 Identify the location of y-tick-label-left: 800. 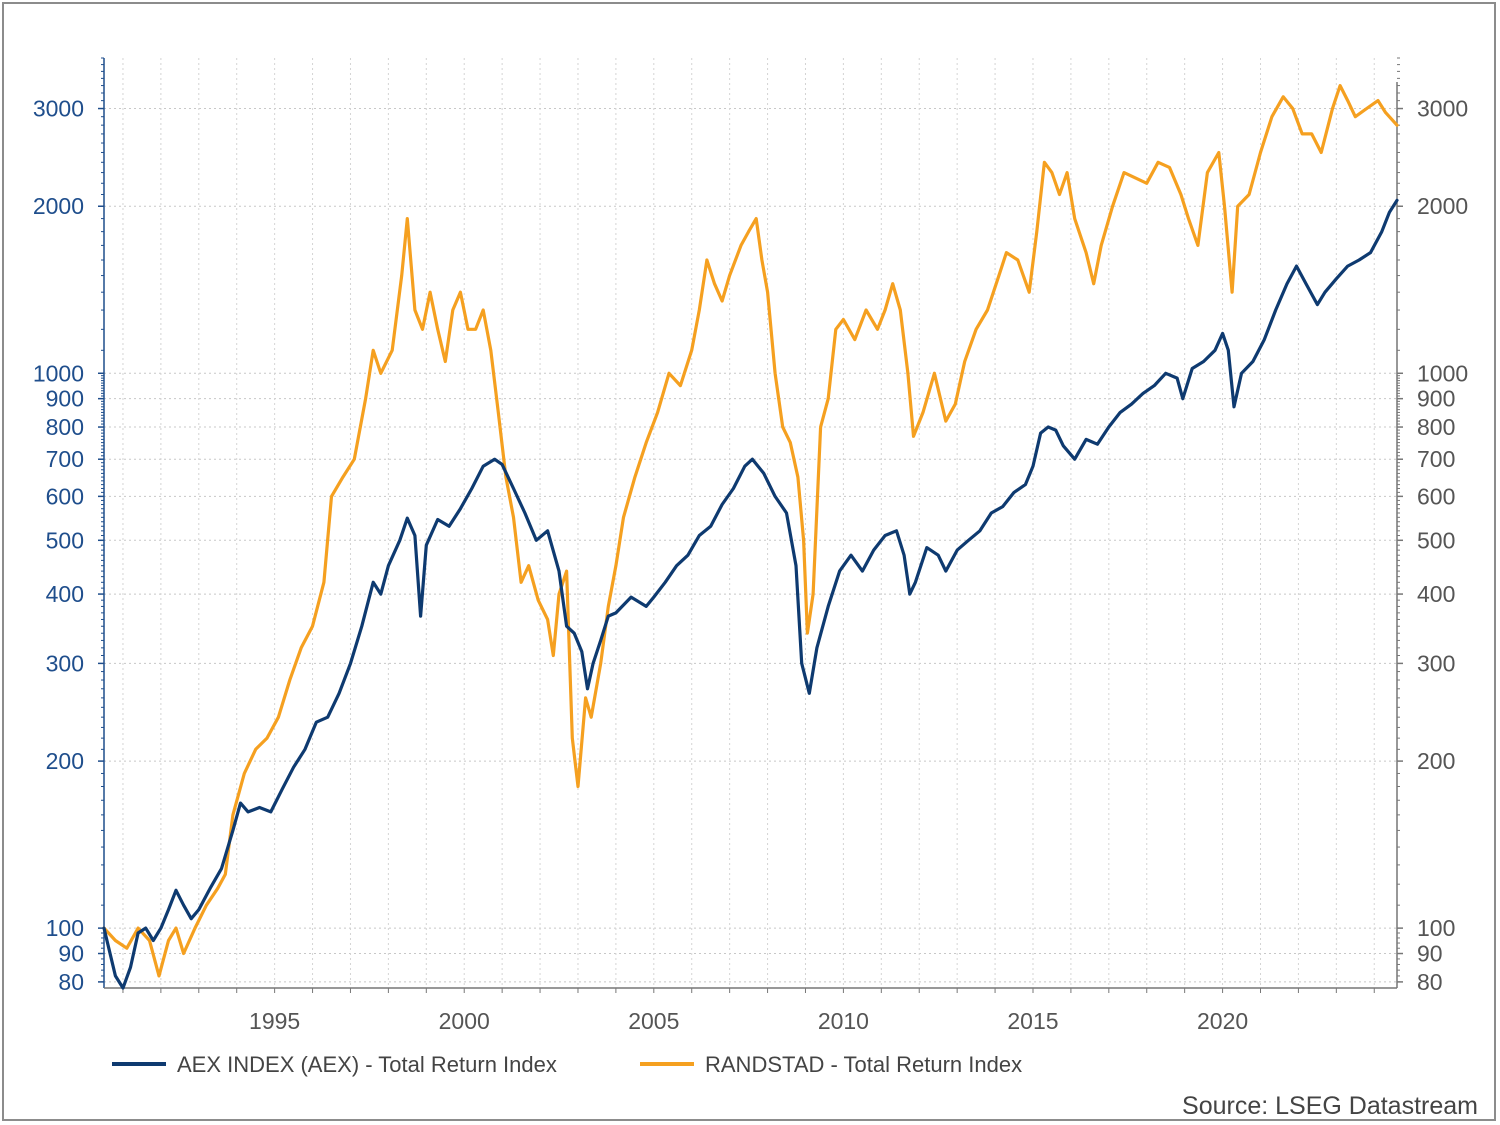
(65, 427).